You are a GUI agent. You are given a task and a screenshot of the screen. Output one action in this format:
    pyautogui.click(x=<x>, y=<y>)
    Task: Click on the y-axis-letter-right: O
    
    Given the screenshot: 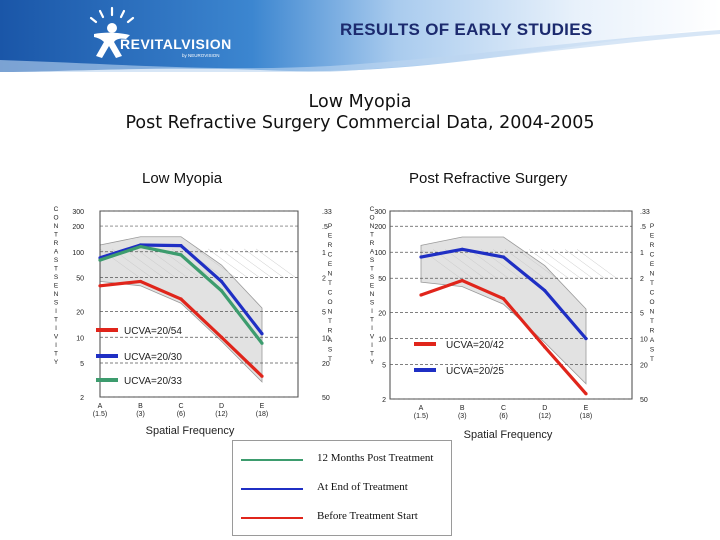 What is the action you would take?
    pyautogui.click(x=329, y=302)
    